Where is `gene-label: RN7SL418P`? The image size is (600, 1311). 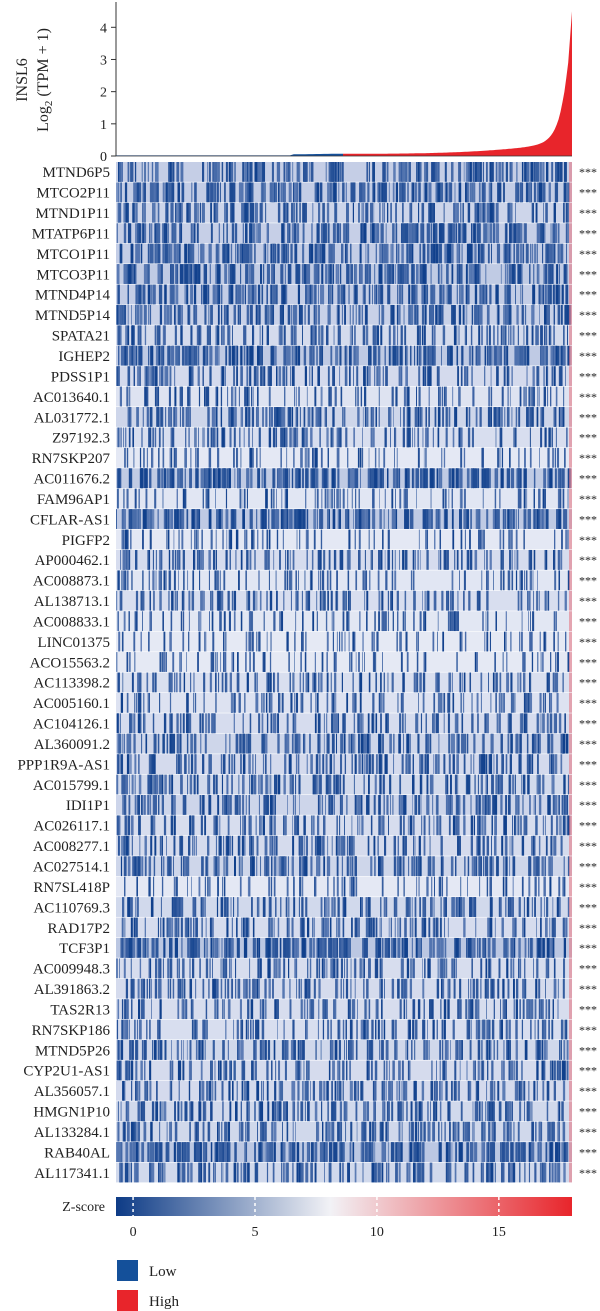 gene-label: RN7SL418P is located at coordinates (71, 888).